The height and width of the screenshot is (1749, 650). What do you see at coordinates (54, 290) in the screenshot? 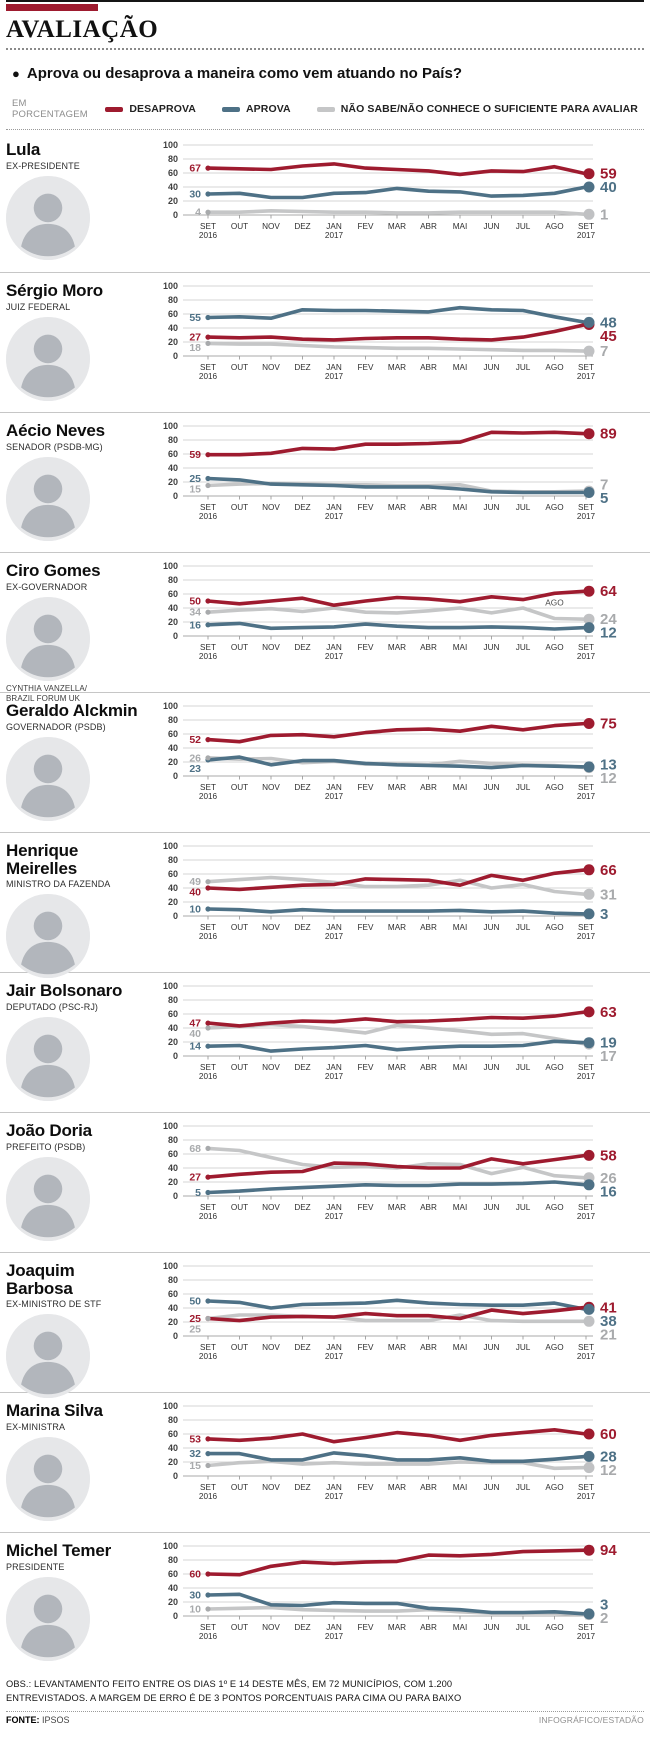
I see `politician-name: Sérgio Moro` at bounding box center [54, 290].